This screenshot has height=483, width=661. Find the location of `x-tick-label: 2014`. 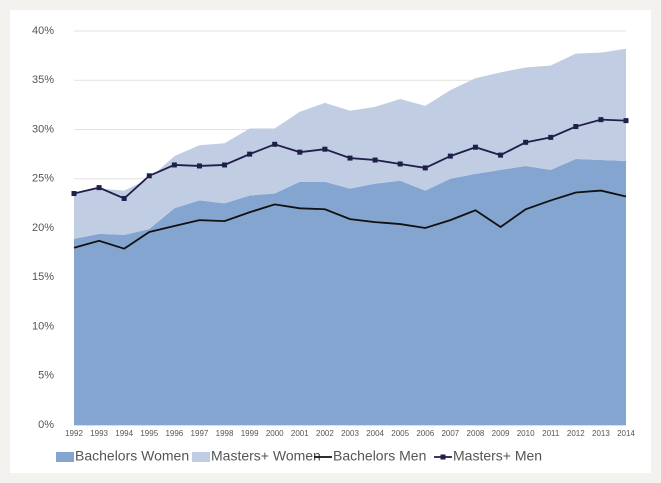

x-tick-label: 2014 is located at coordinates (626, 433).